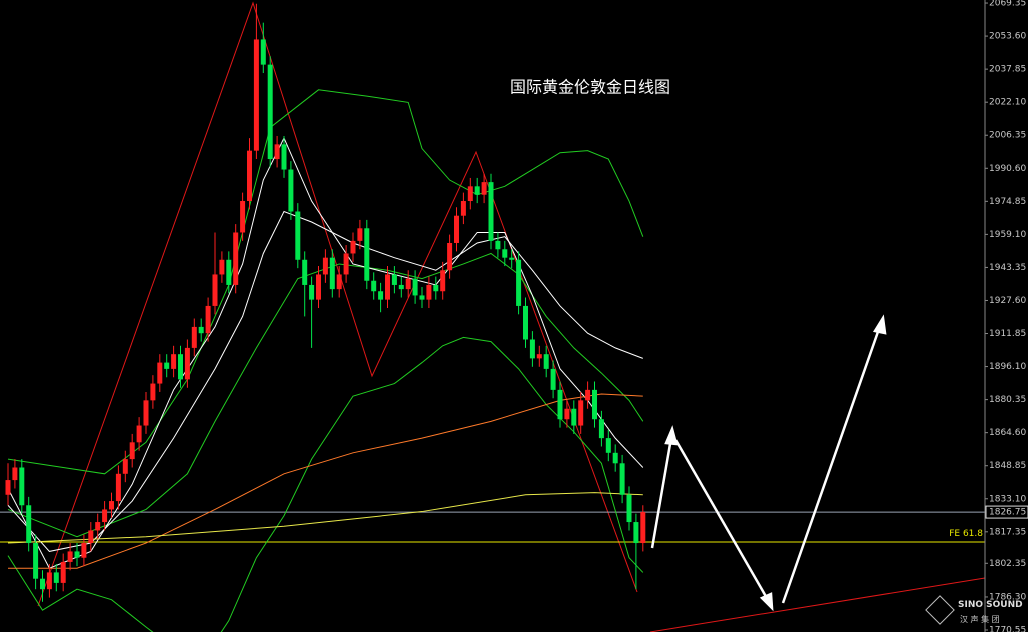 The width and height of the screenshot is (1028, 632). What do you see at coordinates (1007, 466) in the screenshot?
I see `y-tick-label: 1848.85` at bounding box center [1007, 466].